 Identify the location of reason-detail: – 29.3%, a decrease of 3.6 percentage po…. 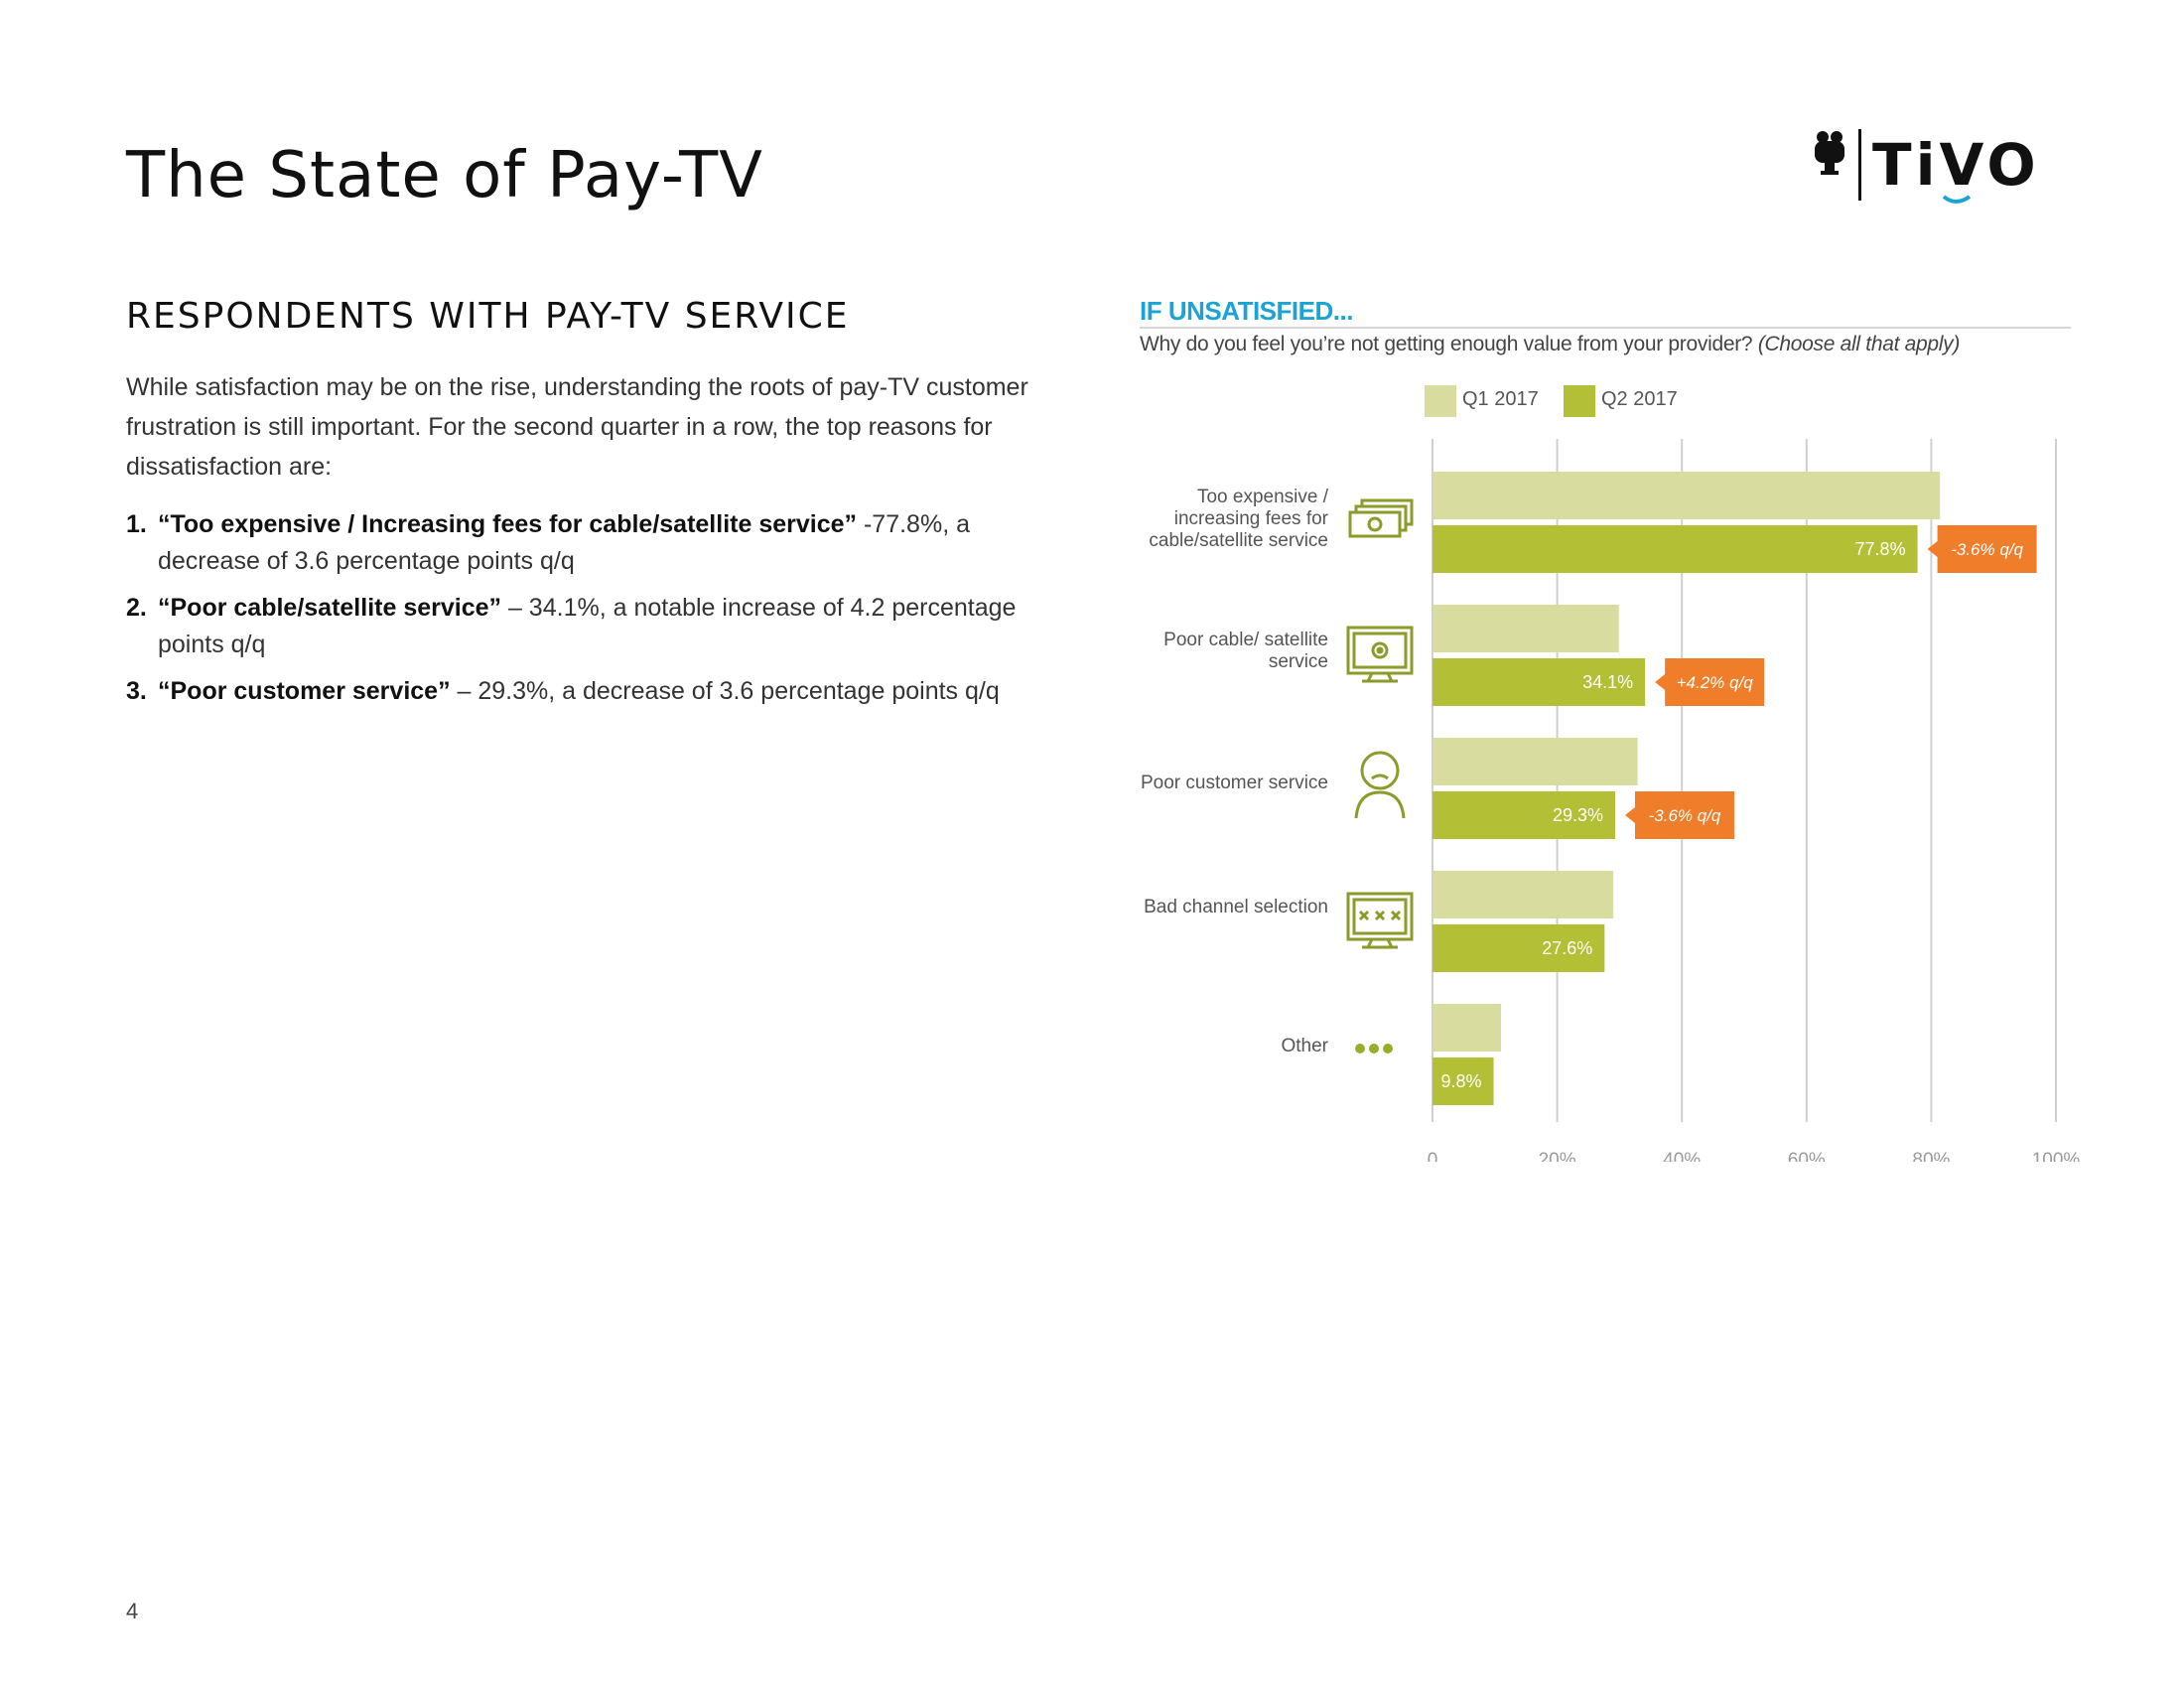
(725, 691).